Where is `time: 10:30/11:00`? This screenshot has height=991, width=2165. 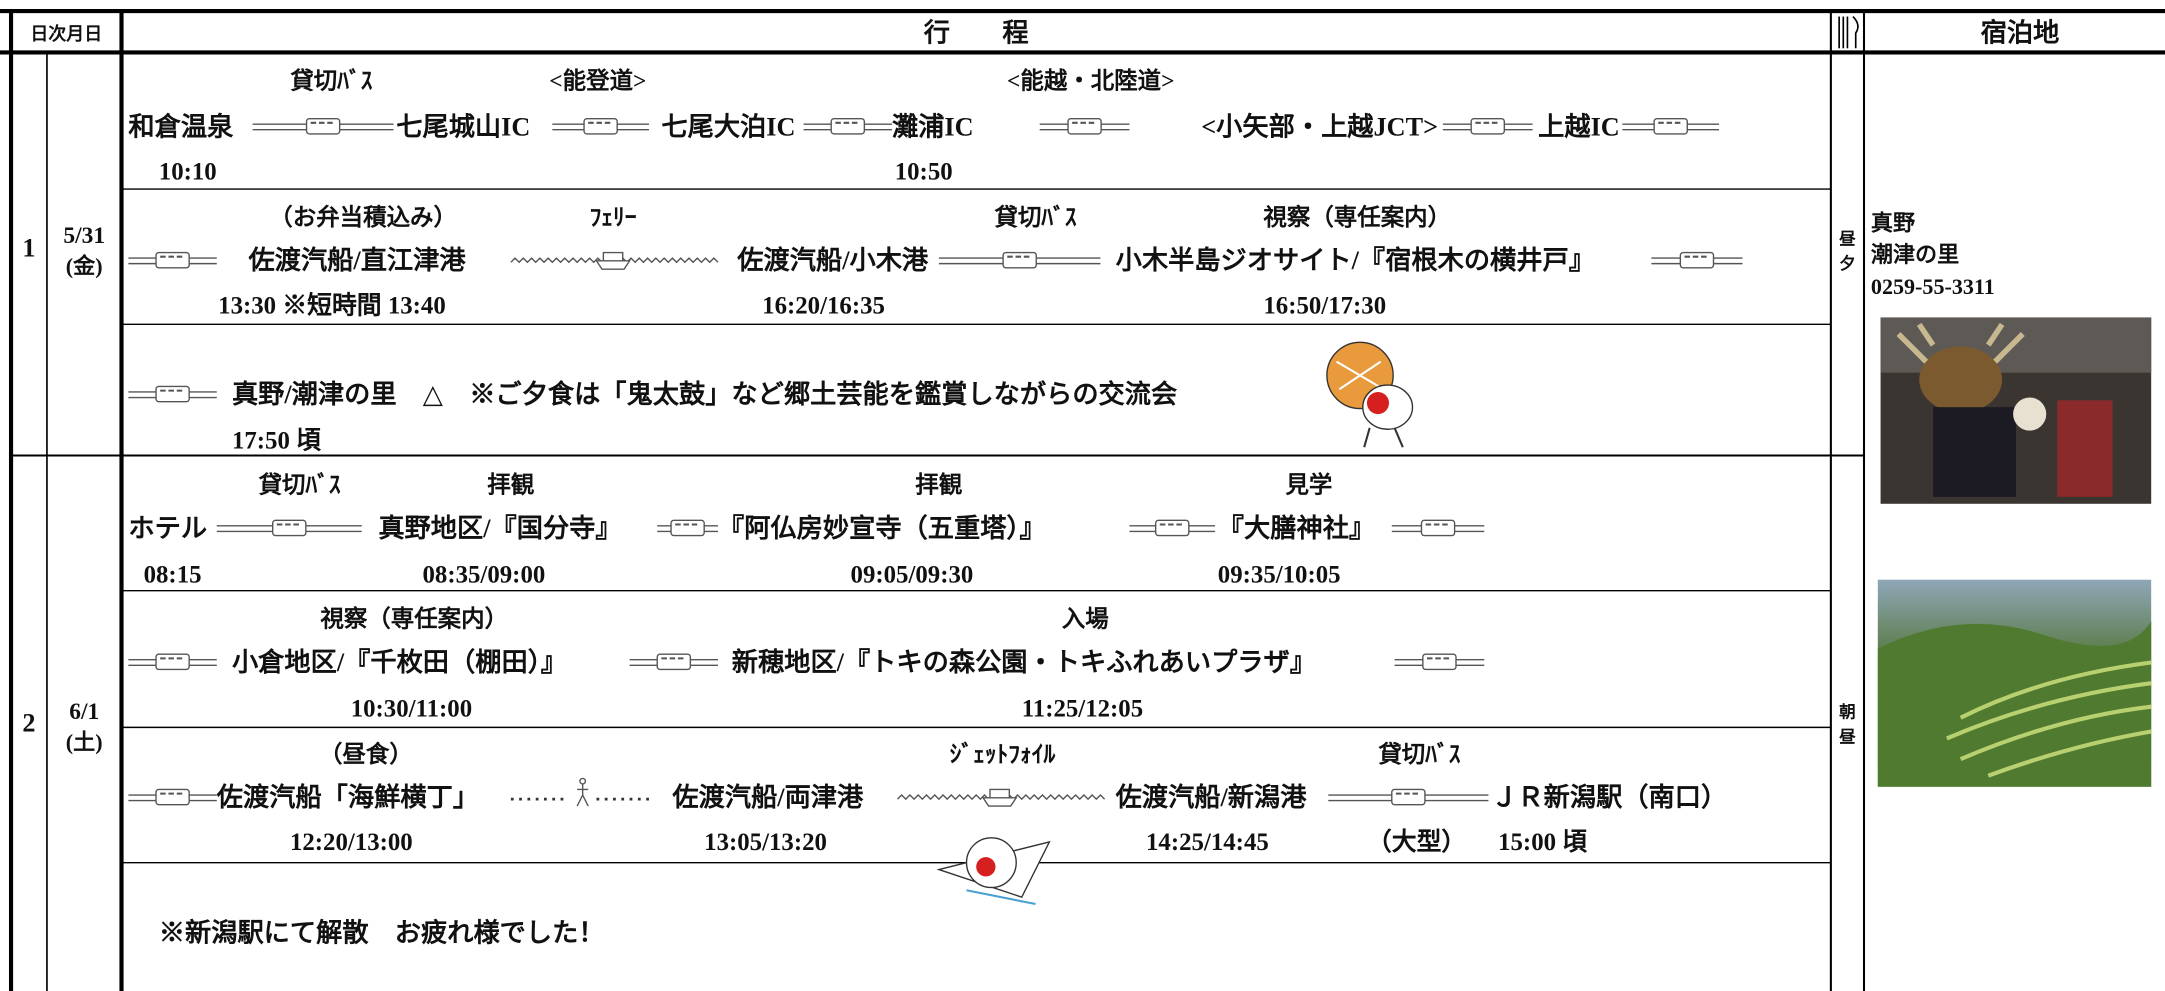
time: 10:30/11:00 is located at coordinates (411, 708).